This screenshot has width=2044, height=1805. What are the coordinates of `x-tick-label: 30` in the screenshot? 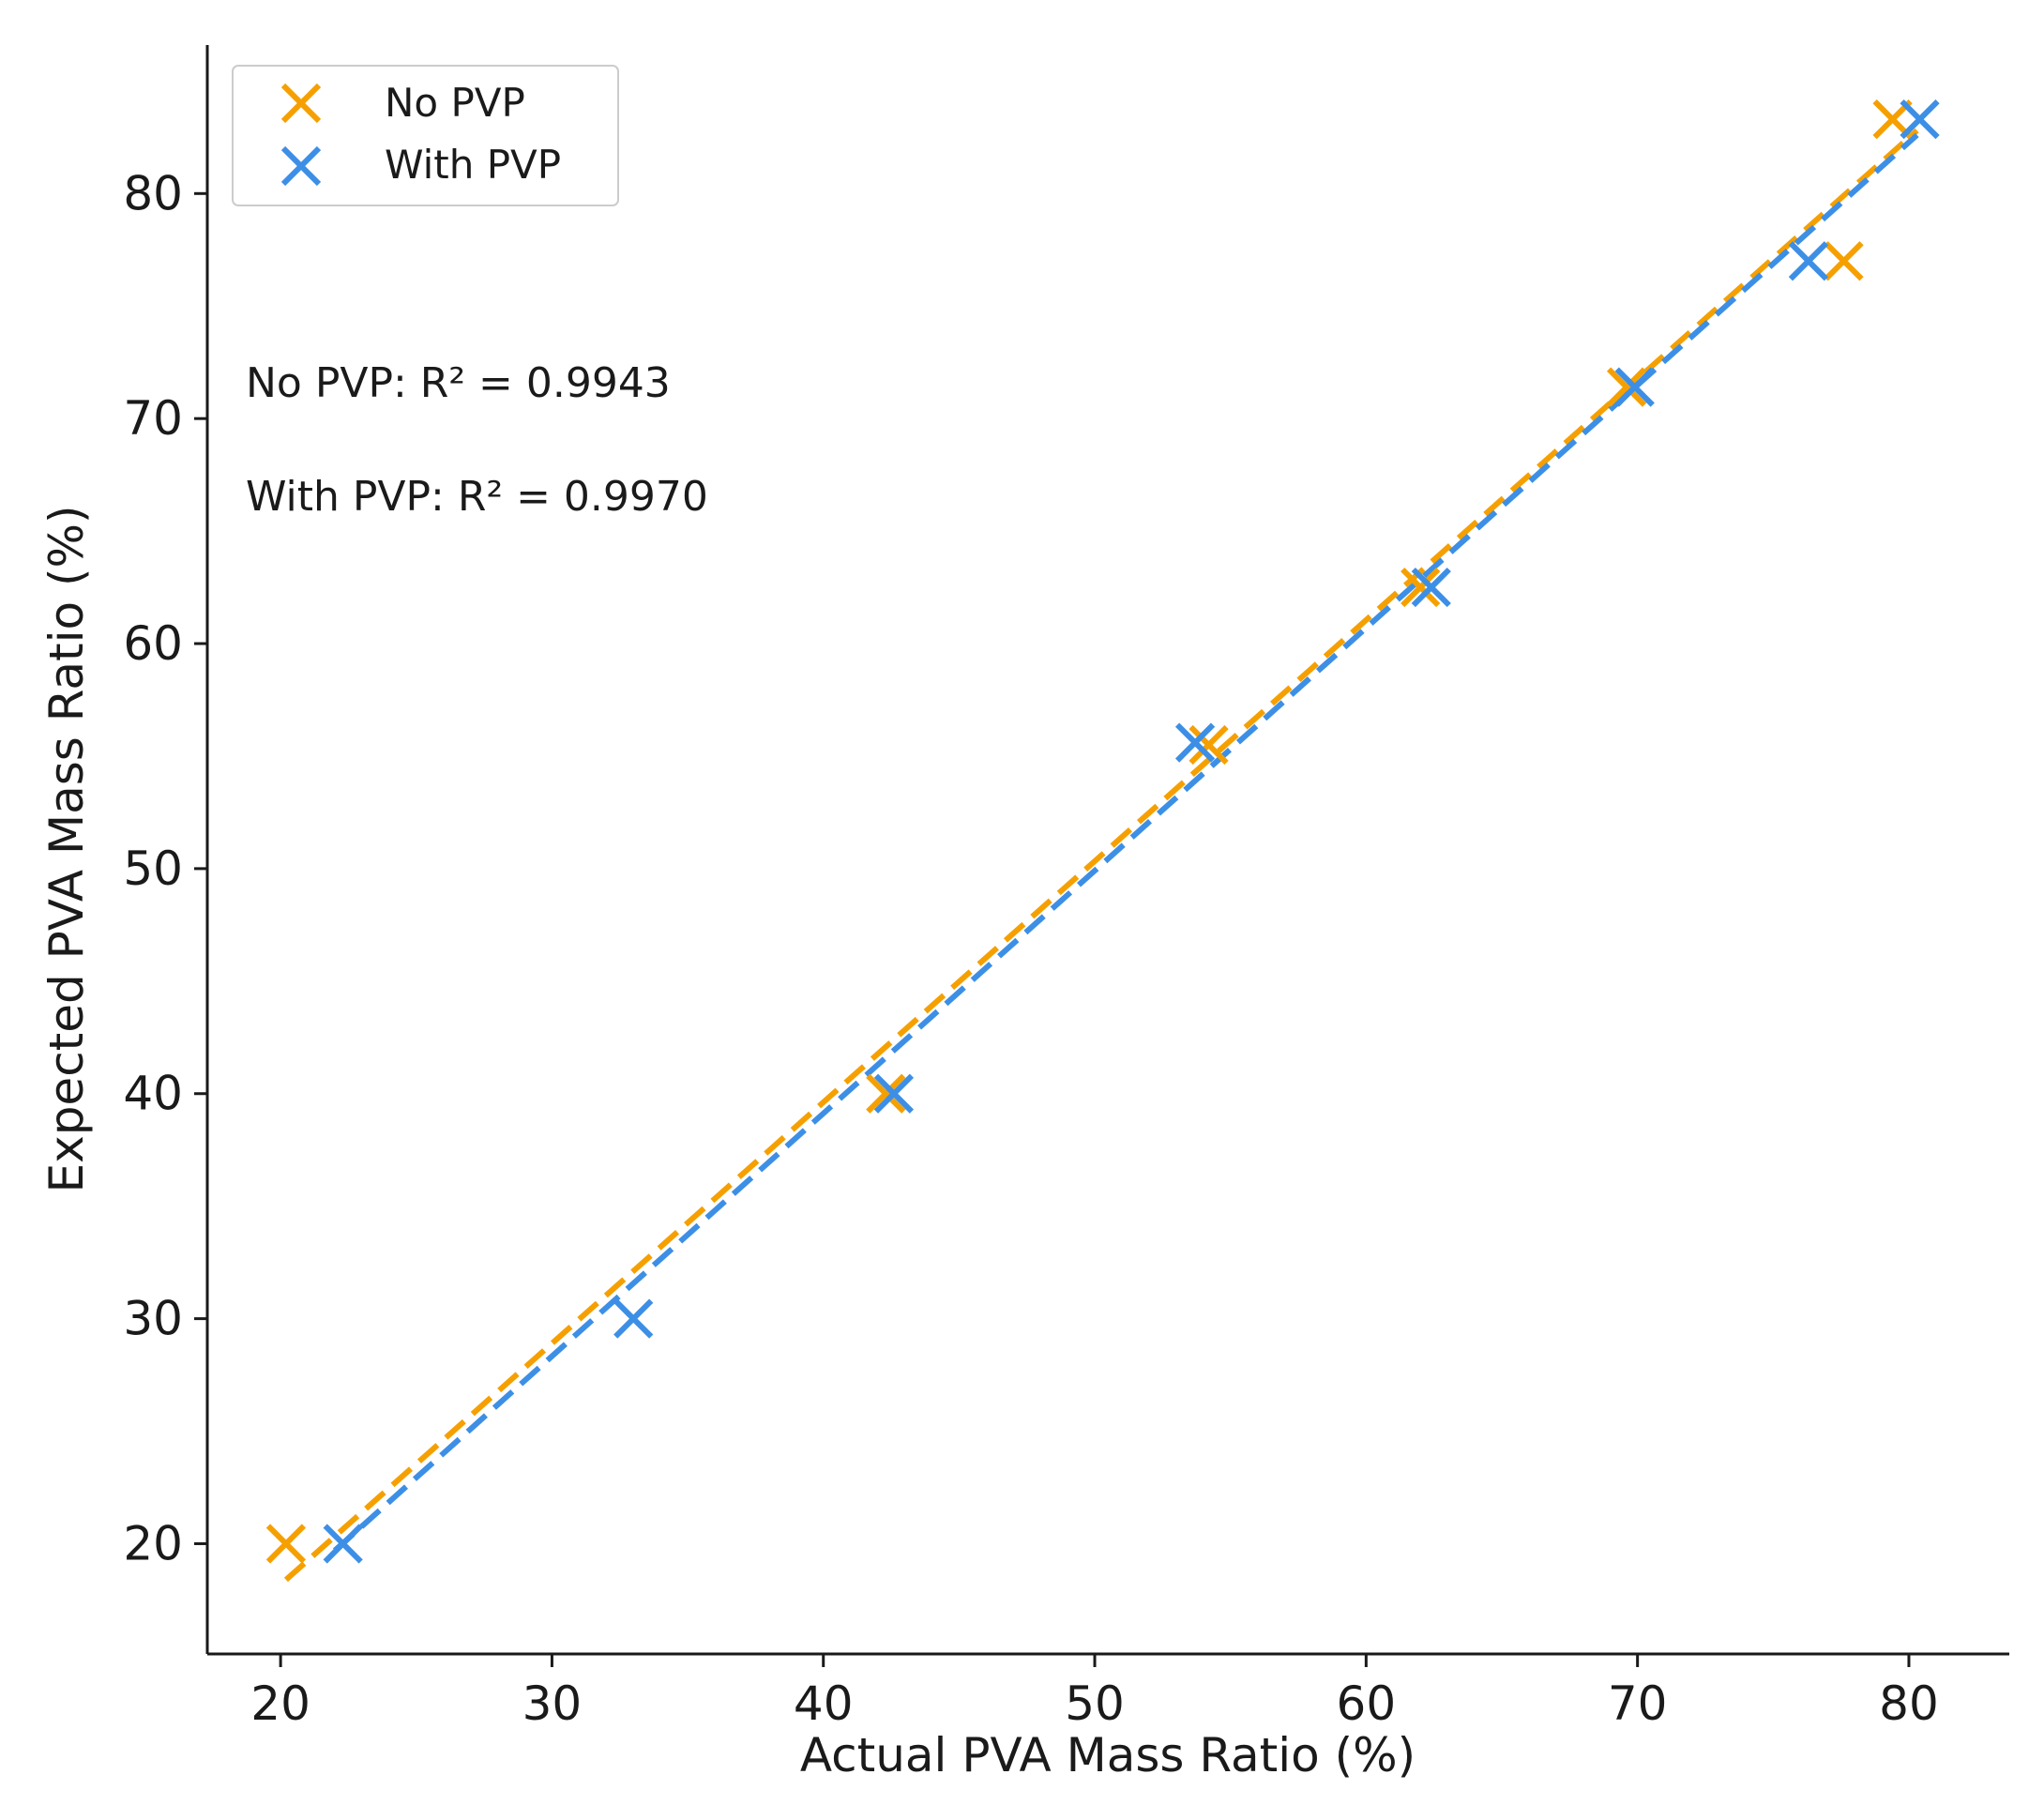 It's located at (552, 1703).